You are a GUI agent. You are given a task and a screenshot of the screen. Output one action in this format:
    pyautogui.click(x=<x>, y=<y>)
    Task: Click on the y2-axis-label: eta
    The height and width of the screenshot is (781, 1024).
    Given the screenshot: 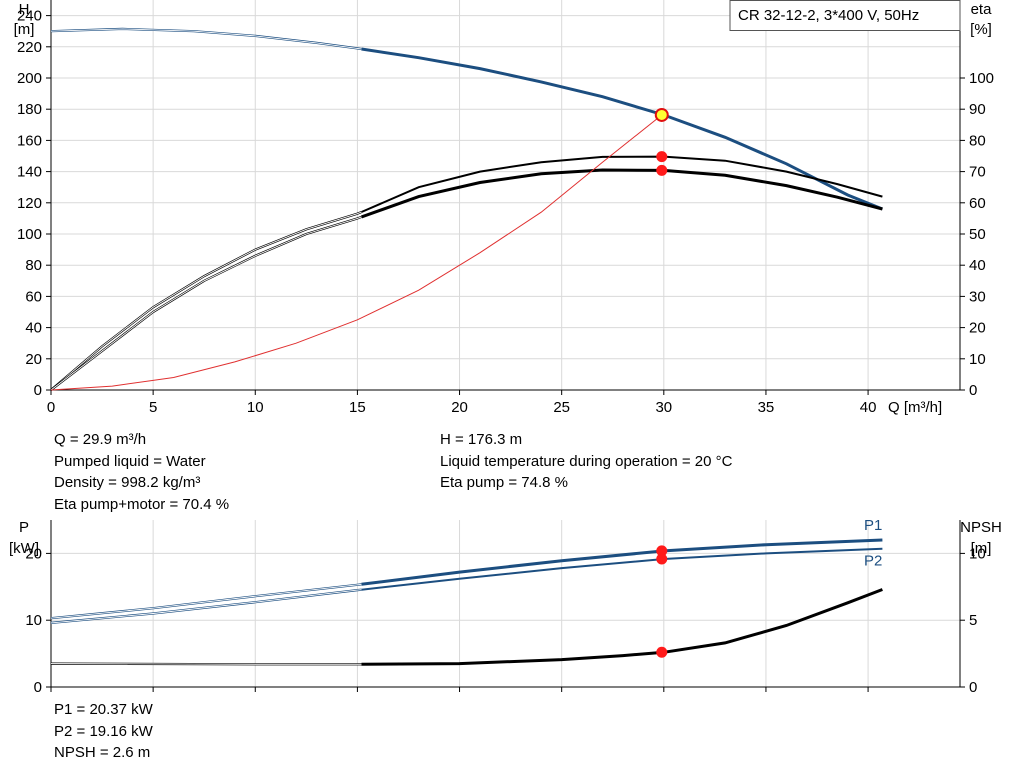 What is the action you would take?
    pyautogui.click(x=982, y=9)
    